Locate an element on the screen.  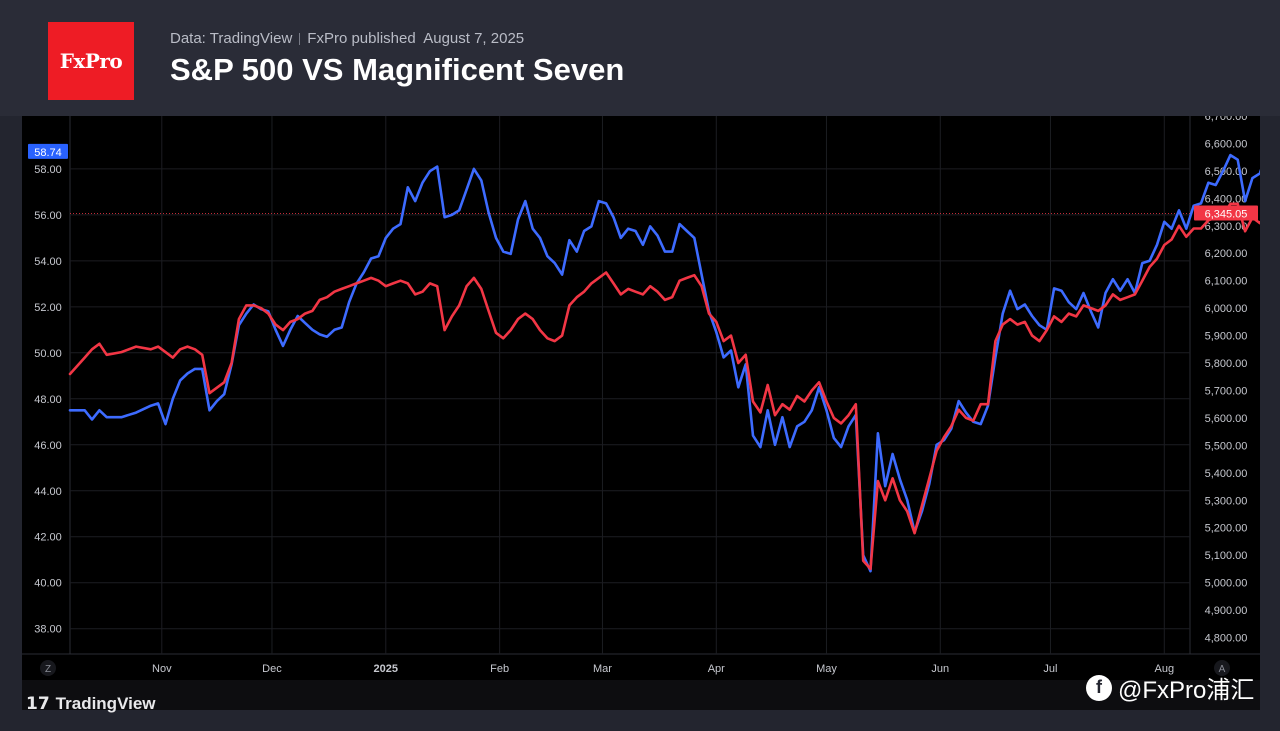
fxpro-logo: FxPro is located at coordinates (91, 61).